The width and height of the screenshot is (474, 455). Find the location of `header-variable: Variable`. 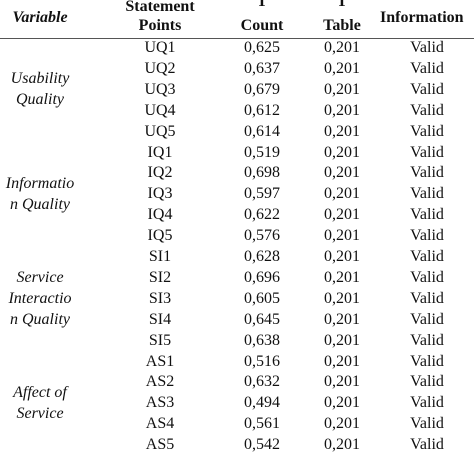

header-variable: Variable is located at coordinates (40, 17).